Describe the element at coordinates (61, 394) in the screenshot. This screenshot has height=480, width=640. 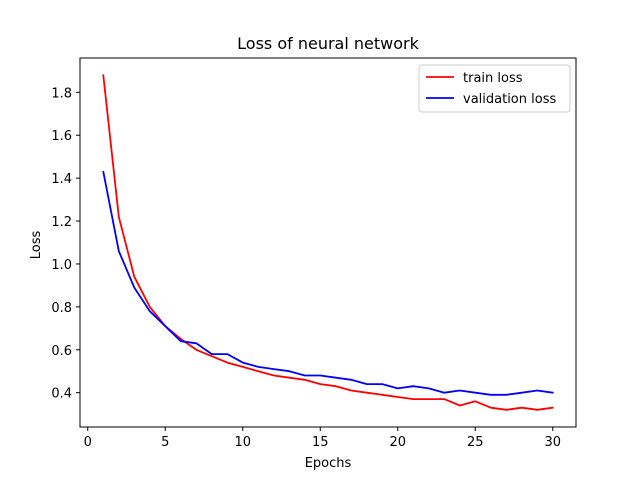
I see `y-tick-label: 0.4` at that location.